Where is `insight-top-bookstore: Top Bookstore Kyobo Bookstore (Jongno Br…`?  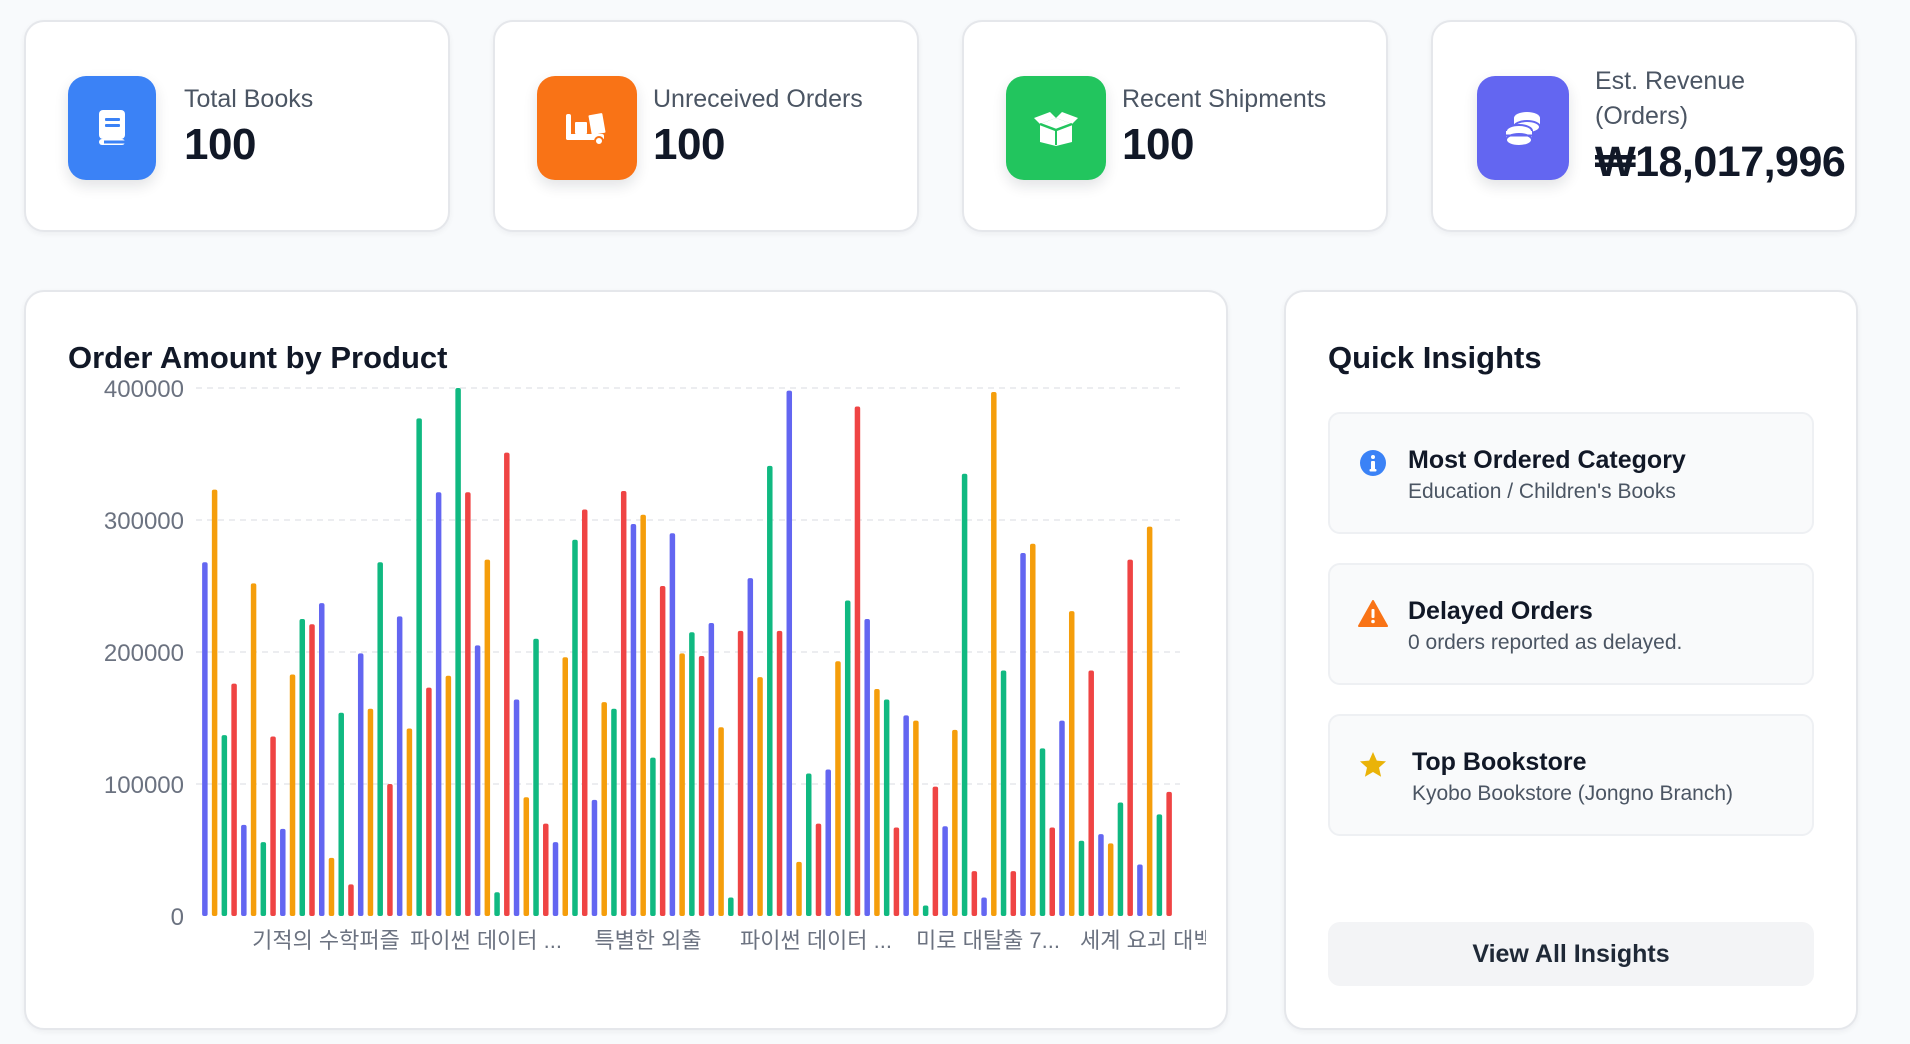
insight-top-bookstore: Top Bookstore Kyobo Bookstore (Jongno Br… is located at coordinates (1571, 775).